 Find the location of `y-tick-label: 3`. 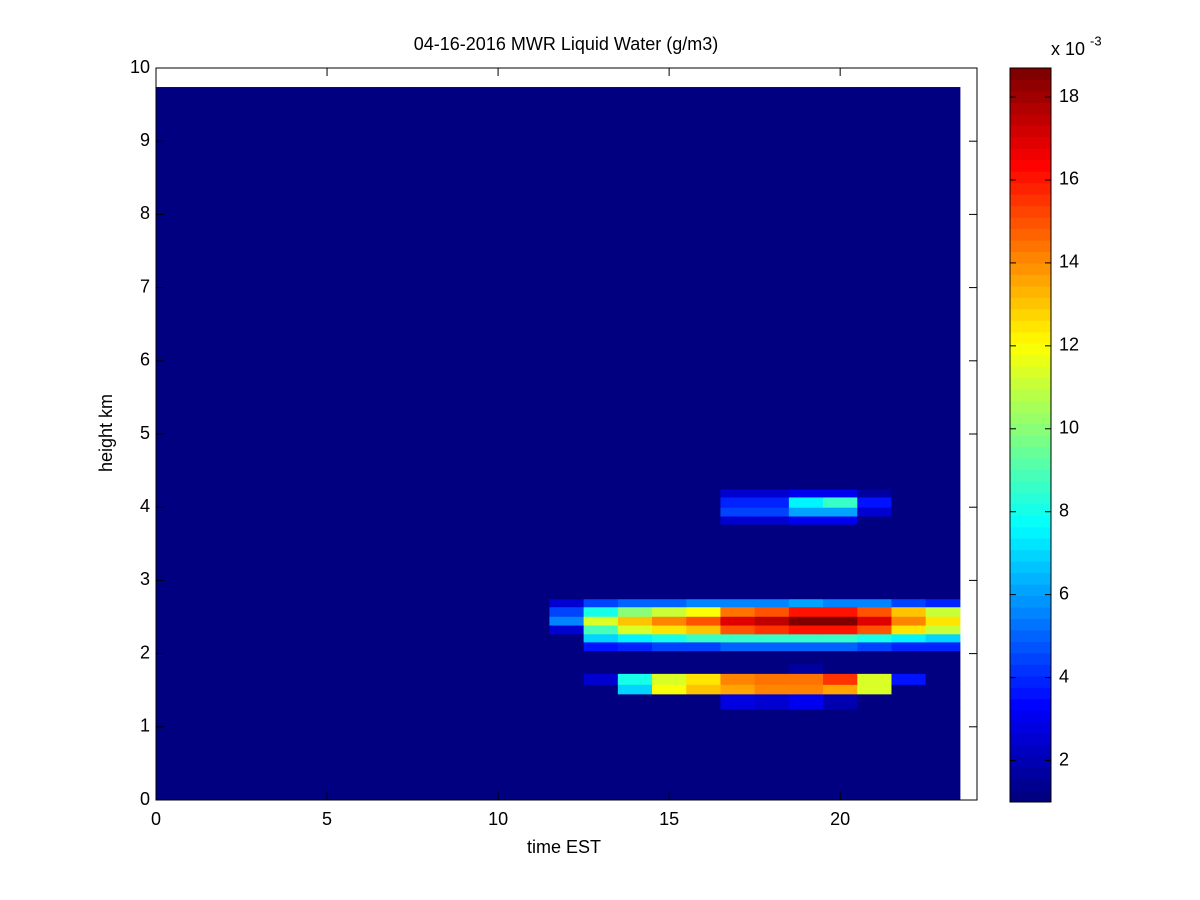

y-tick-label: 3 is located at coordinates (145, 579).